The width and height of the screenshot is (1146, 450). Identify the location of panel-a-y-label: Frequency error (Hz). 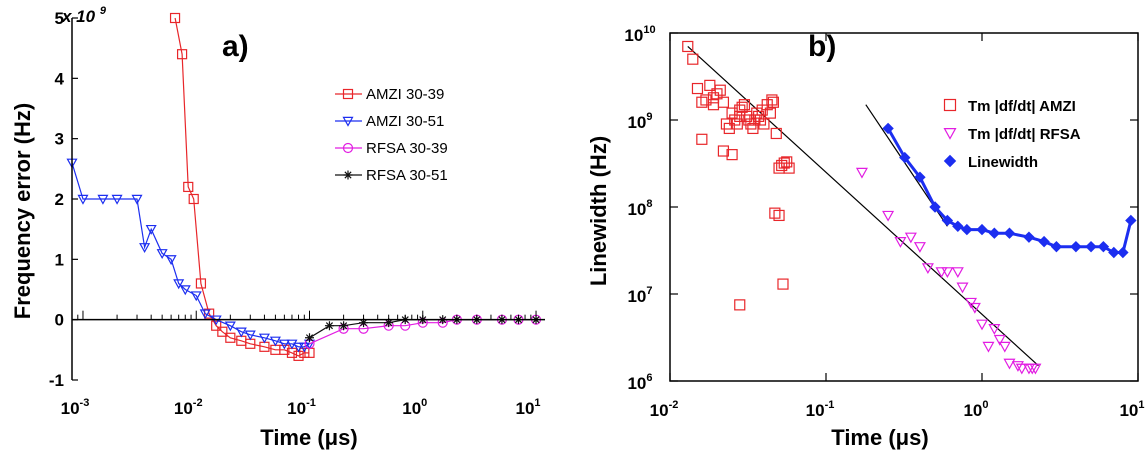
(22, 211).